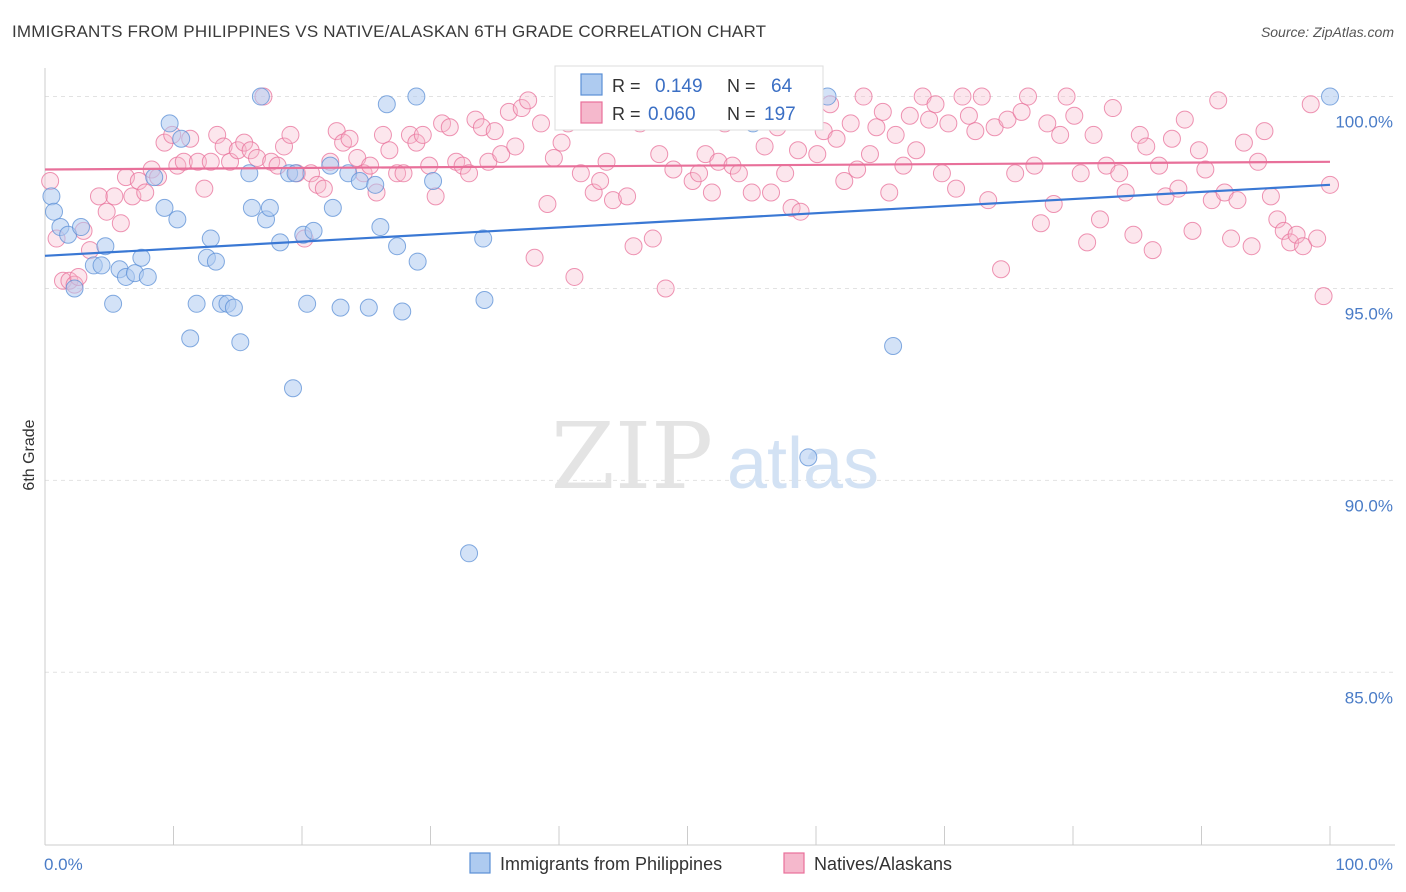 This screenshot has width=1406, height=892. I want to click on legend-immigrants-swatch-icon, so click(480, 863).